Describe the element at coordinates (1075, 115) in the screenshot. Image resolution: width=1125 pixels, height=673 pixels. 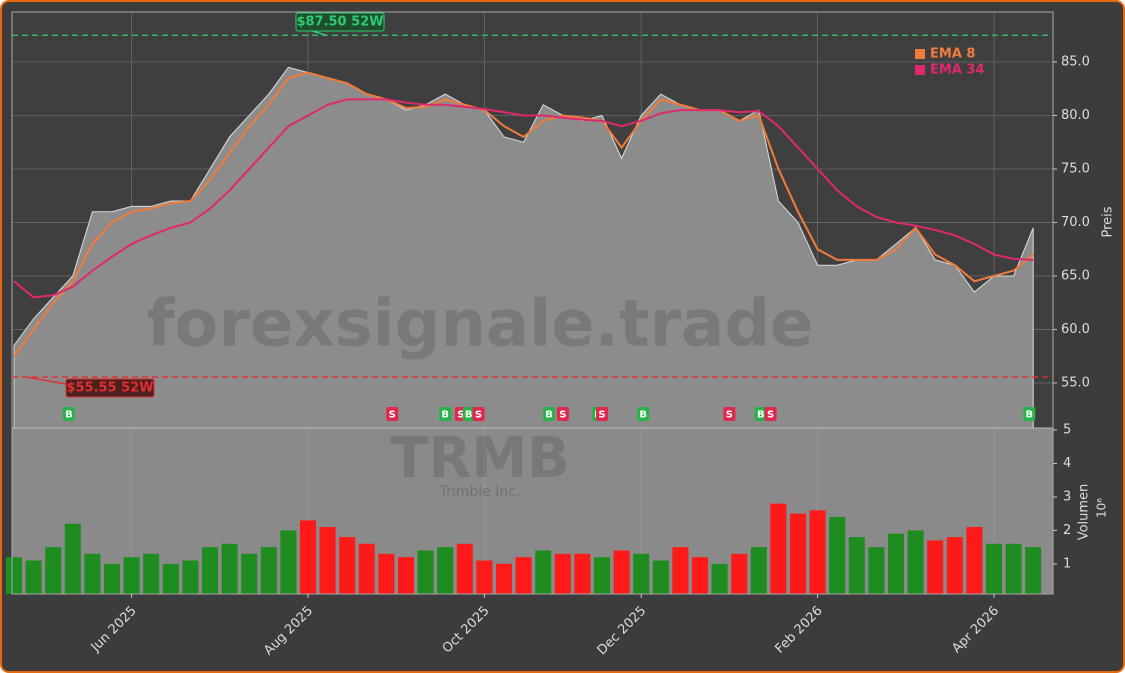
I see `y-tick-label: 80.0` at that location.